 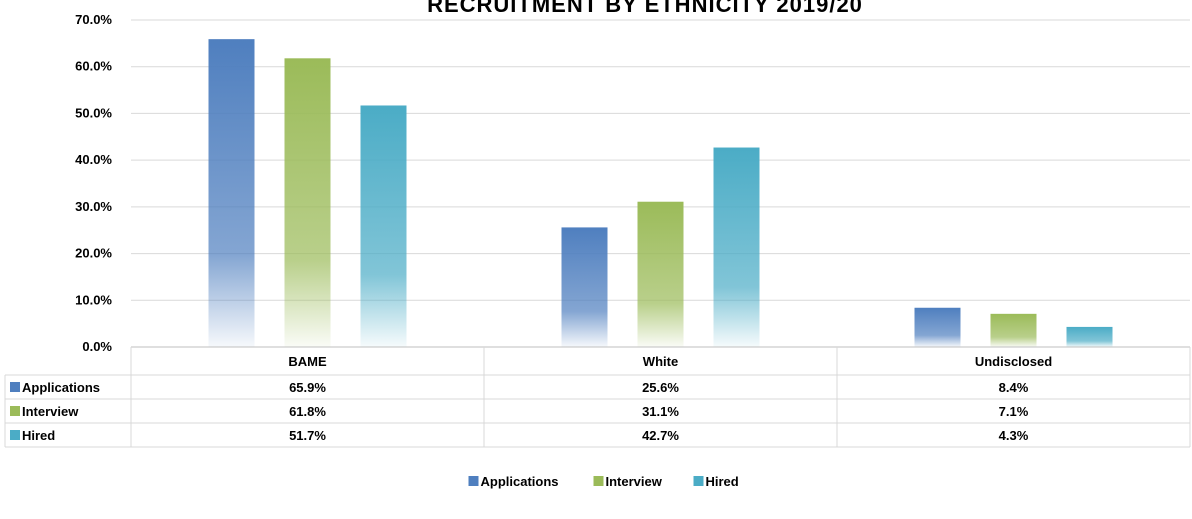 I want to click on y-tick-label: 30.0%, so click(x=93, y=206).